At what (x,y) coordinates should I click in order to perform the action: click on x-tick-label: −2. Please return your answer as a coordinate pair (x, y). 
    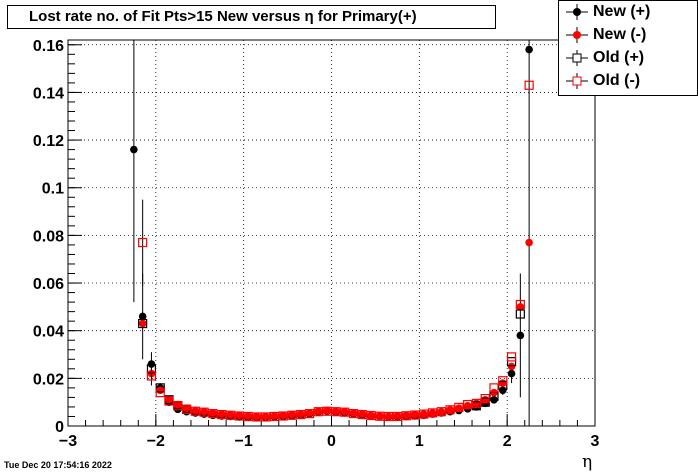
    Looking at the image, I should click on (156, 441).